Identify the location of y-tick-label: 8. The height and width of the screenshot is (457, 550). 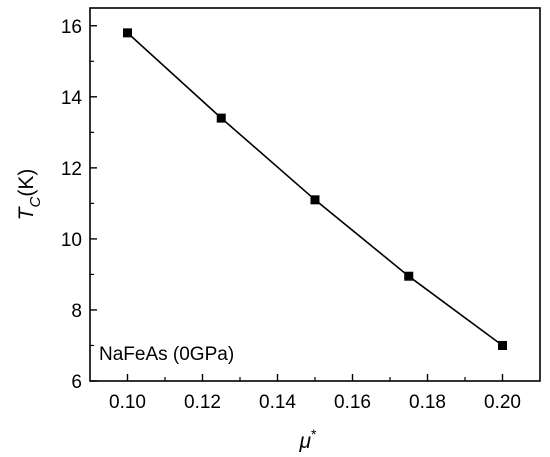
(76, 311).